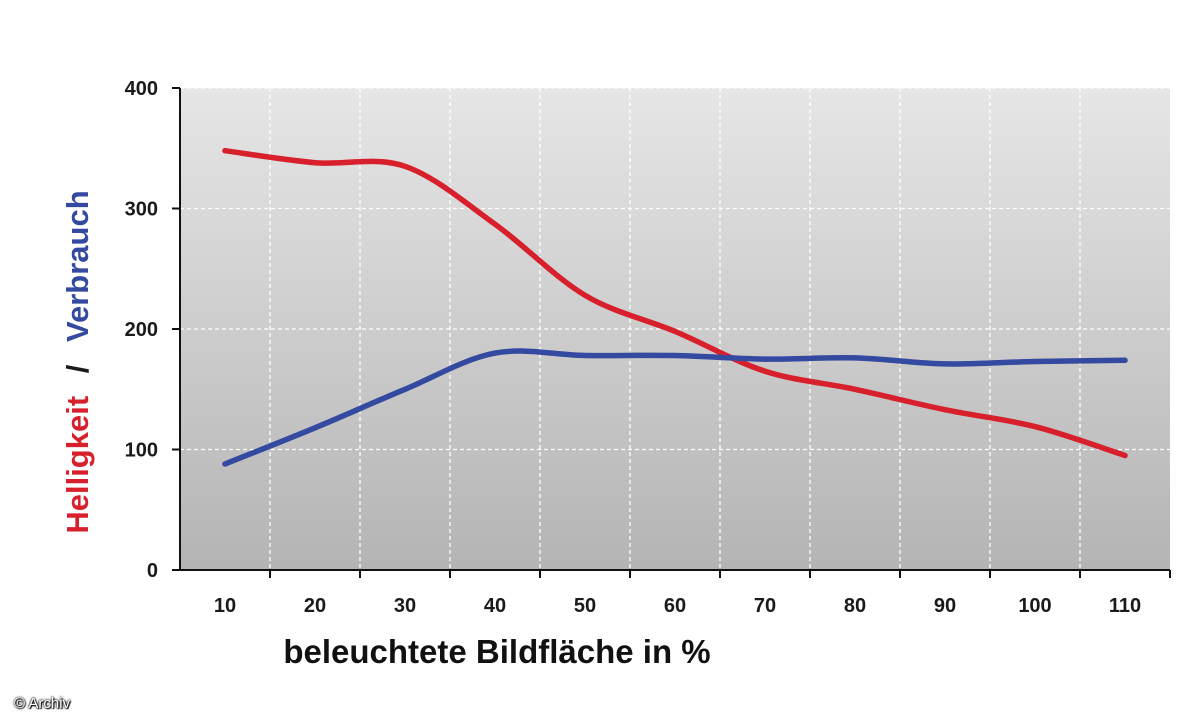 This screenshot has height=720, width=1200. What do you see at coordinates (141, 89) in the screenshot?
I see `y-tick-label: 400` at bounding box center [141, 89].